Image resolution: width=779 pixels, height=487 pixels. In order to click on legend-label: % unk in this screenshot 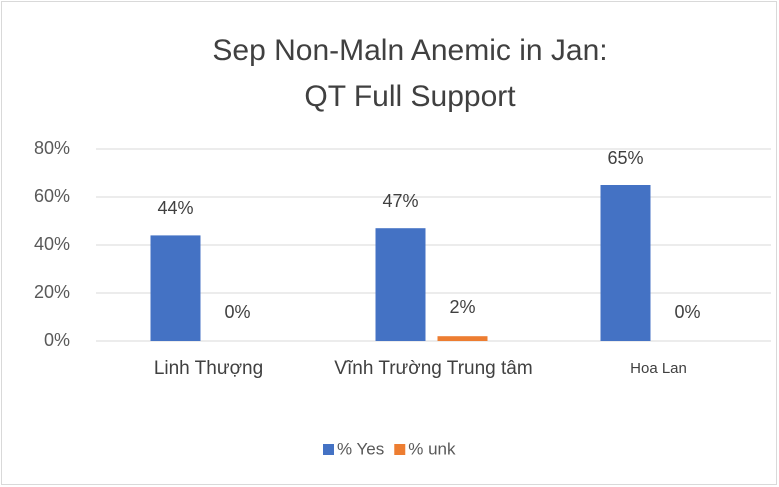, I will do `click(432, 448)`.